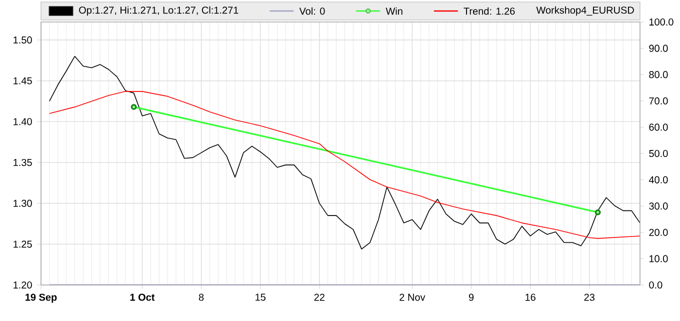  I want to click on y2-tick-label: 20.0, so click(658, 232).